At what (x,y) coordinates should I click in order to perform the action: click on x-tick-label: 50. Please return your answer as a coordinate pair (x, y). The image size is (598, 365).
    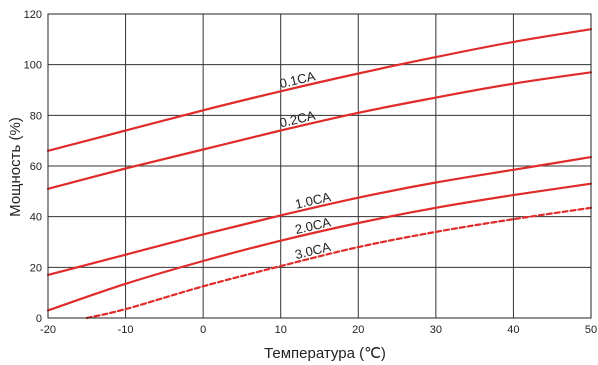
    Looking at the image, I should click on (591, 330).